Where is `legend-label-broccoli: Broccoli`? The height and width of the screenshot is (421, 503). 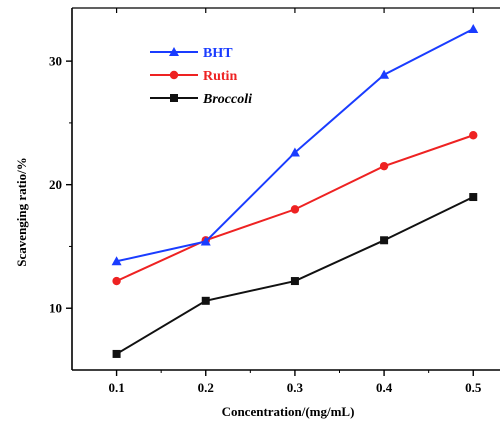
legend-label-broccoli: Broccoli is located at coordinates (227, 99).